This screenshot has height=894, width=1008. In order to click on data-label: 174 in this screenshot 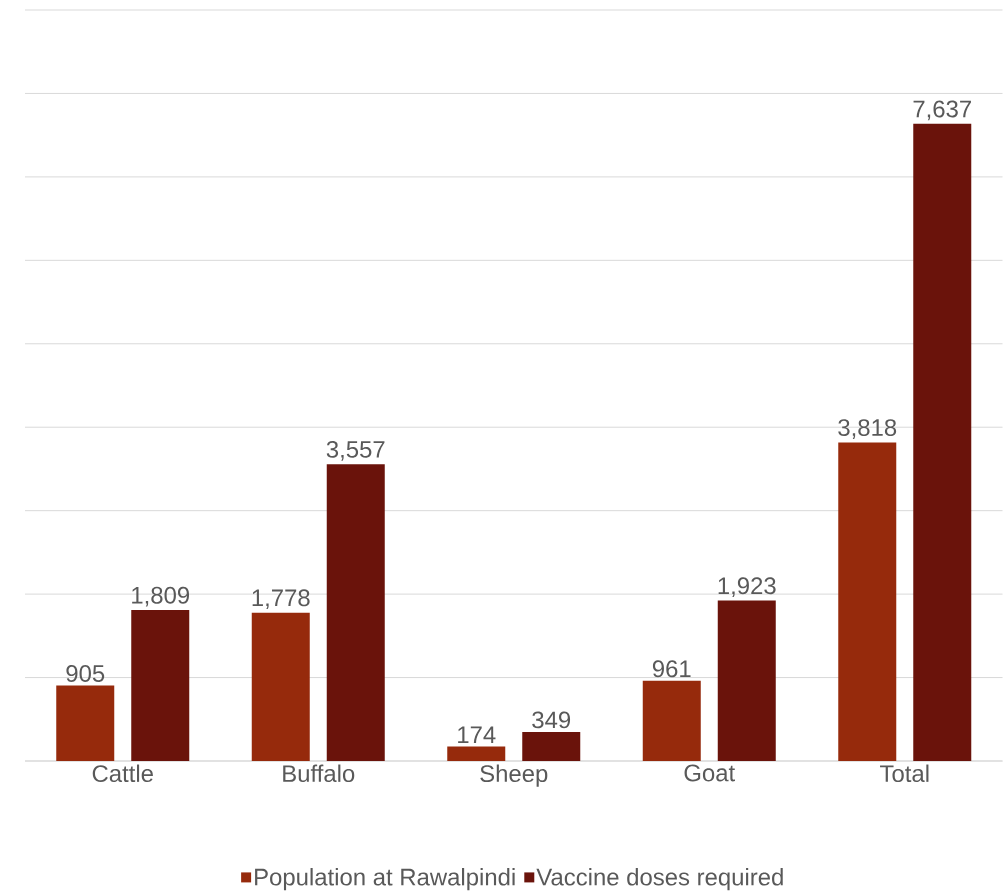, I will do `click(477, 734)`.